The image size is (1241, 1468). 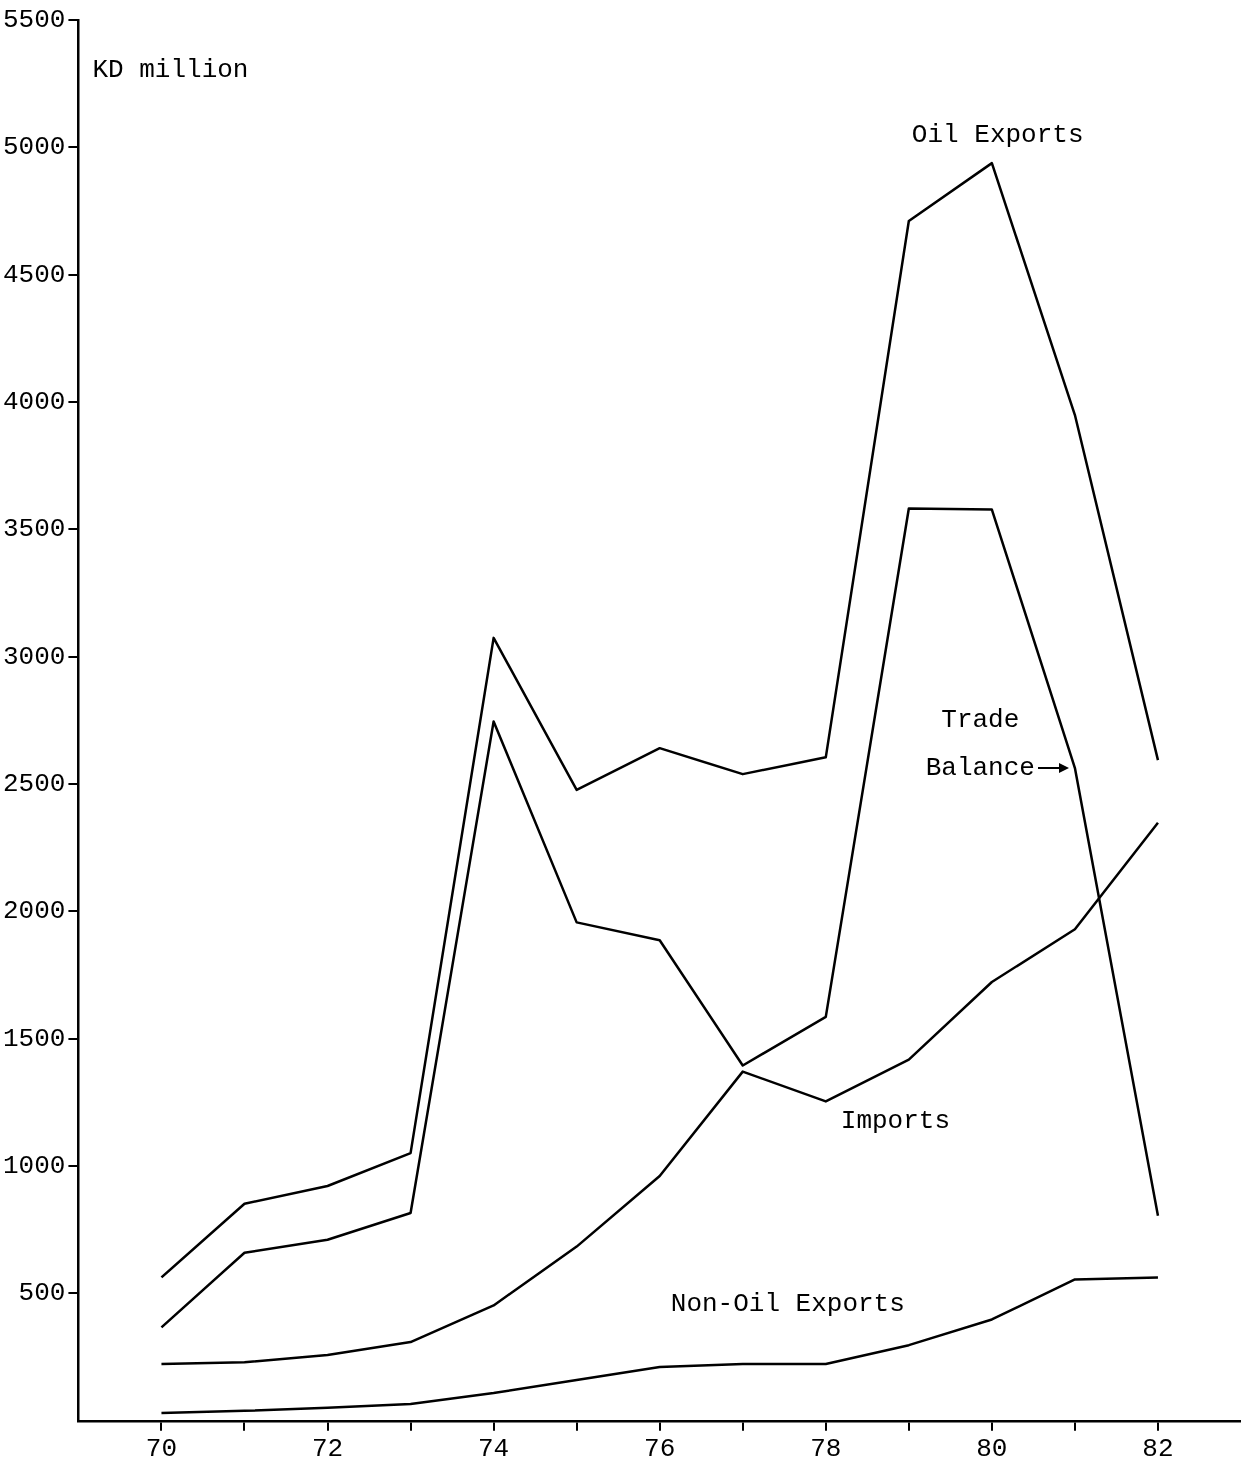 What do you see at coordinates (992, 1449) in the screenshot?
I see `x-tick-label: 80` at bounding box center [992, 1449].